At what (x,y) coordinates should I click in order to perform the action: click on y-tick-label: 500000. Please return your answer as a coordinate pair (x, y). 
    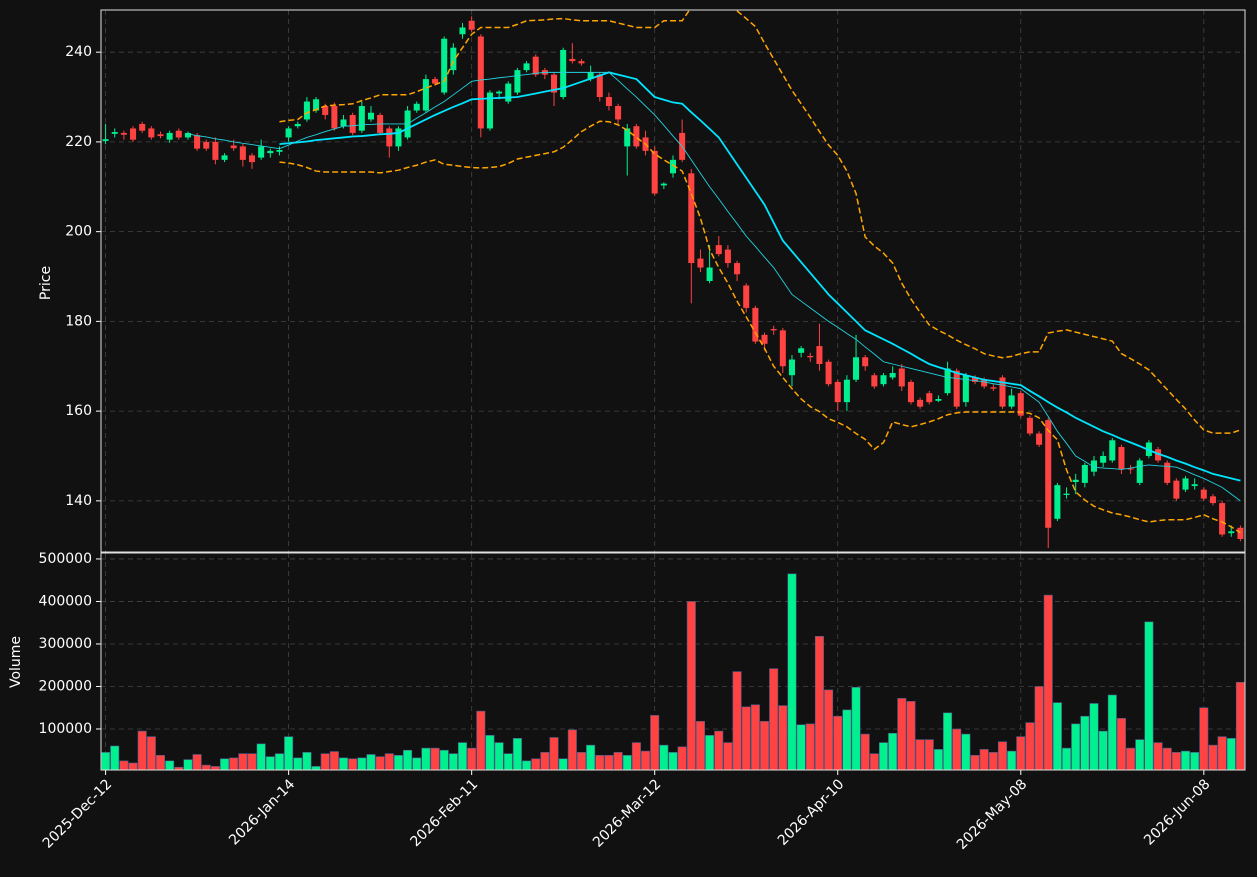
    Looking at the image, I should click on (65, 559).